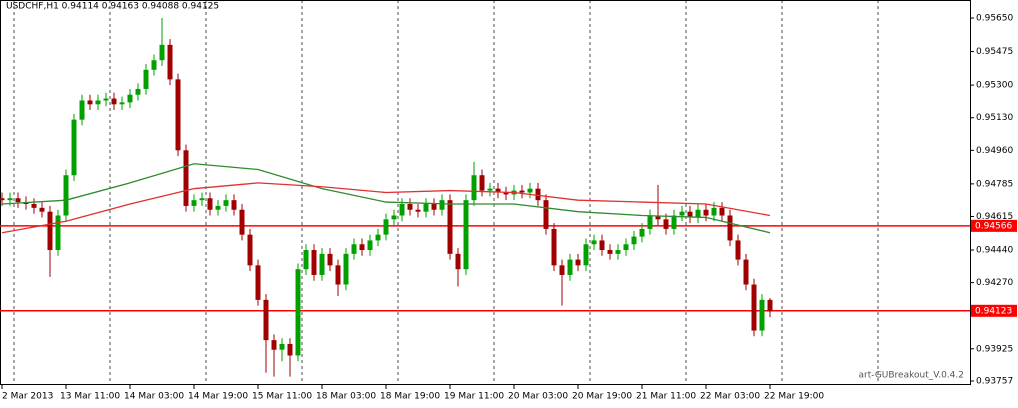  What do you see at coordinates (730, 397) in the screenshot?
I see `x-tick-label: 22 Mar 03:00` at bounding box center [730, 397].